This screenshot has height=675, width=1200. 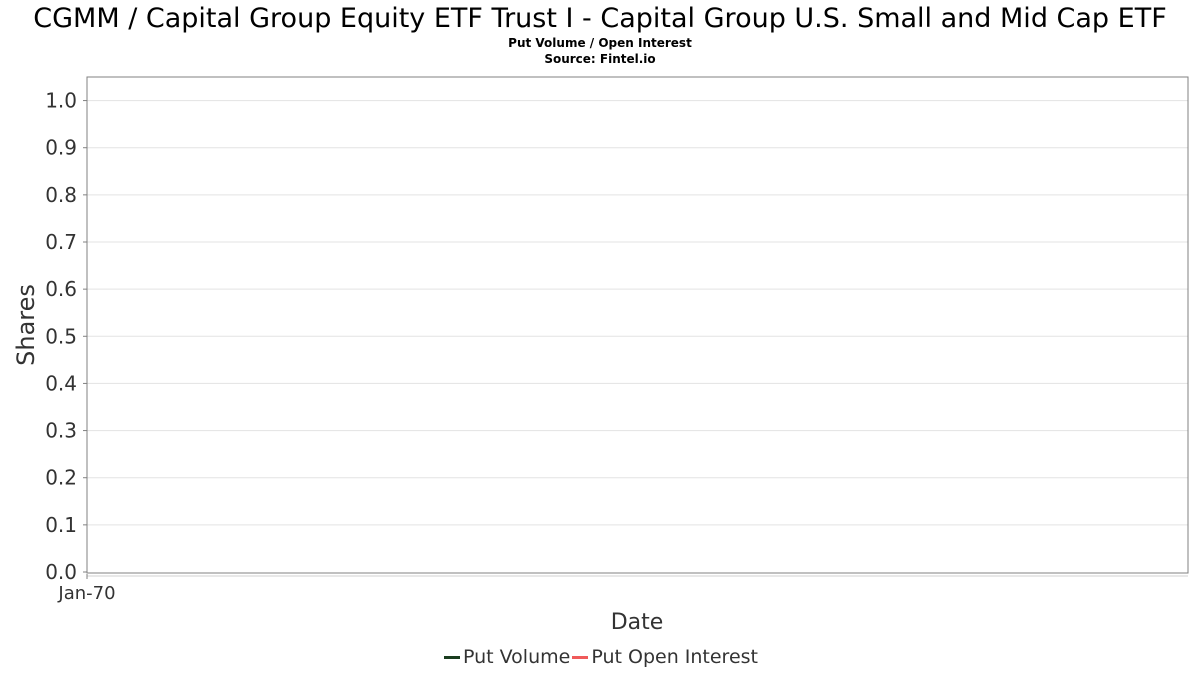 What do you see at coordinates (600, 59) in the screenshot?
I see `chart-source: Source: Fintel.io` at bounding box center [600, 59].